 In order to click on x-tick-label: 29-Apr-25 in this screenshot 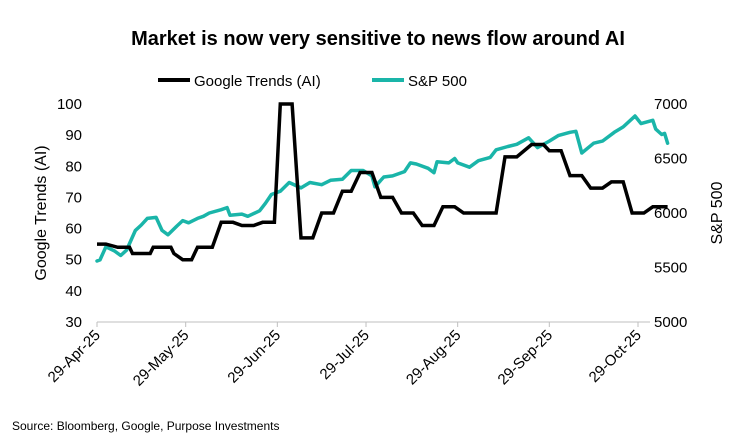, I will do `click(74, 356)`.